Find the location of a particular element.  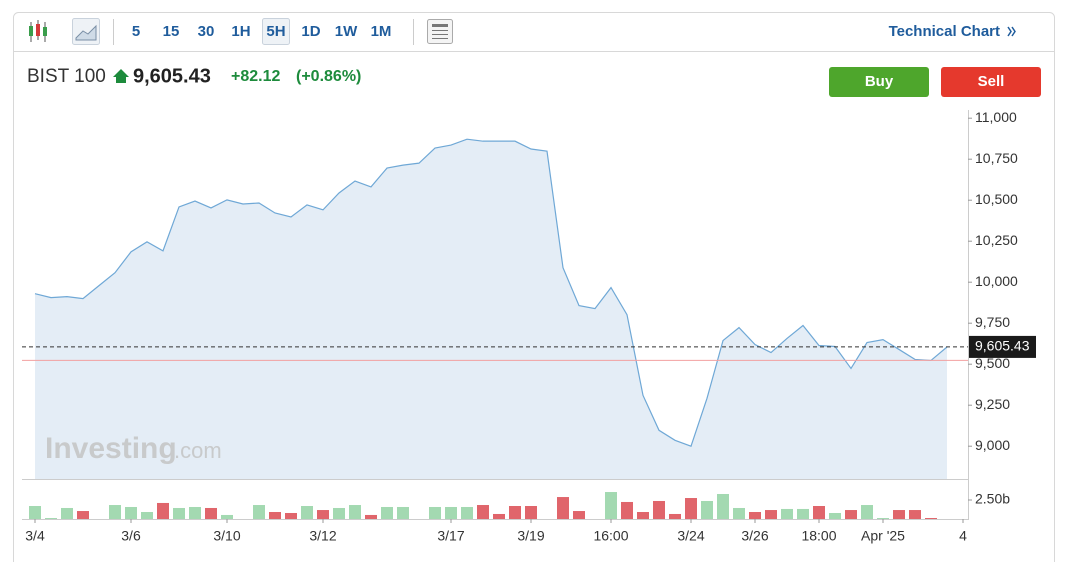

x-tick-label: 4 is located at coordinates (963, 536).